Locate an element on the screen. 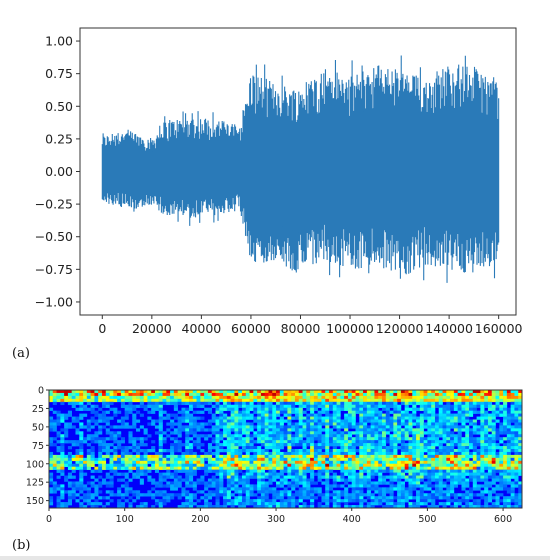 The width and height of the screenshot is (550, 560). y-tick-label-b: 100 is located at coordinates (35, 464).